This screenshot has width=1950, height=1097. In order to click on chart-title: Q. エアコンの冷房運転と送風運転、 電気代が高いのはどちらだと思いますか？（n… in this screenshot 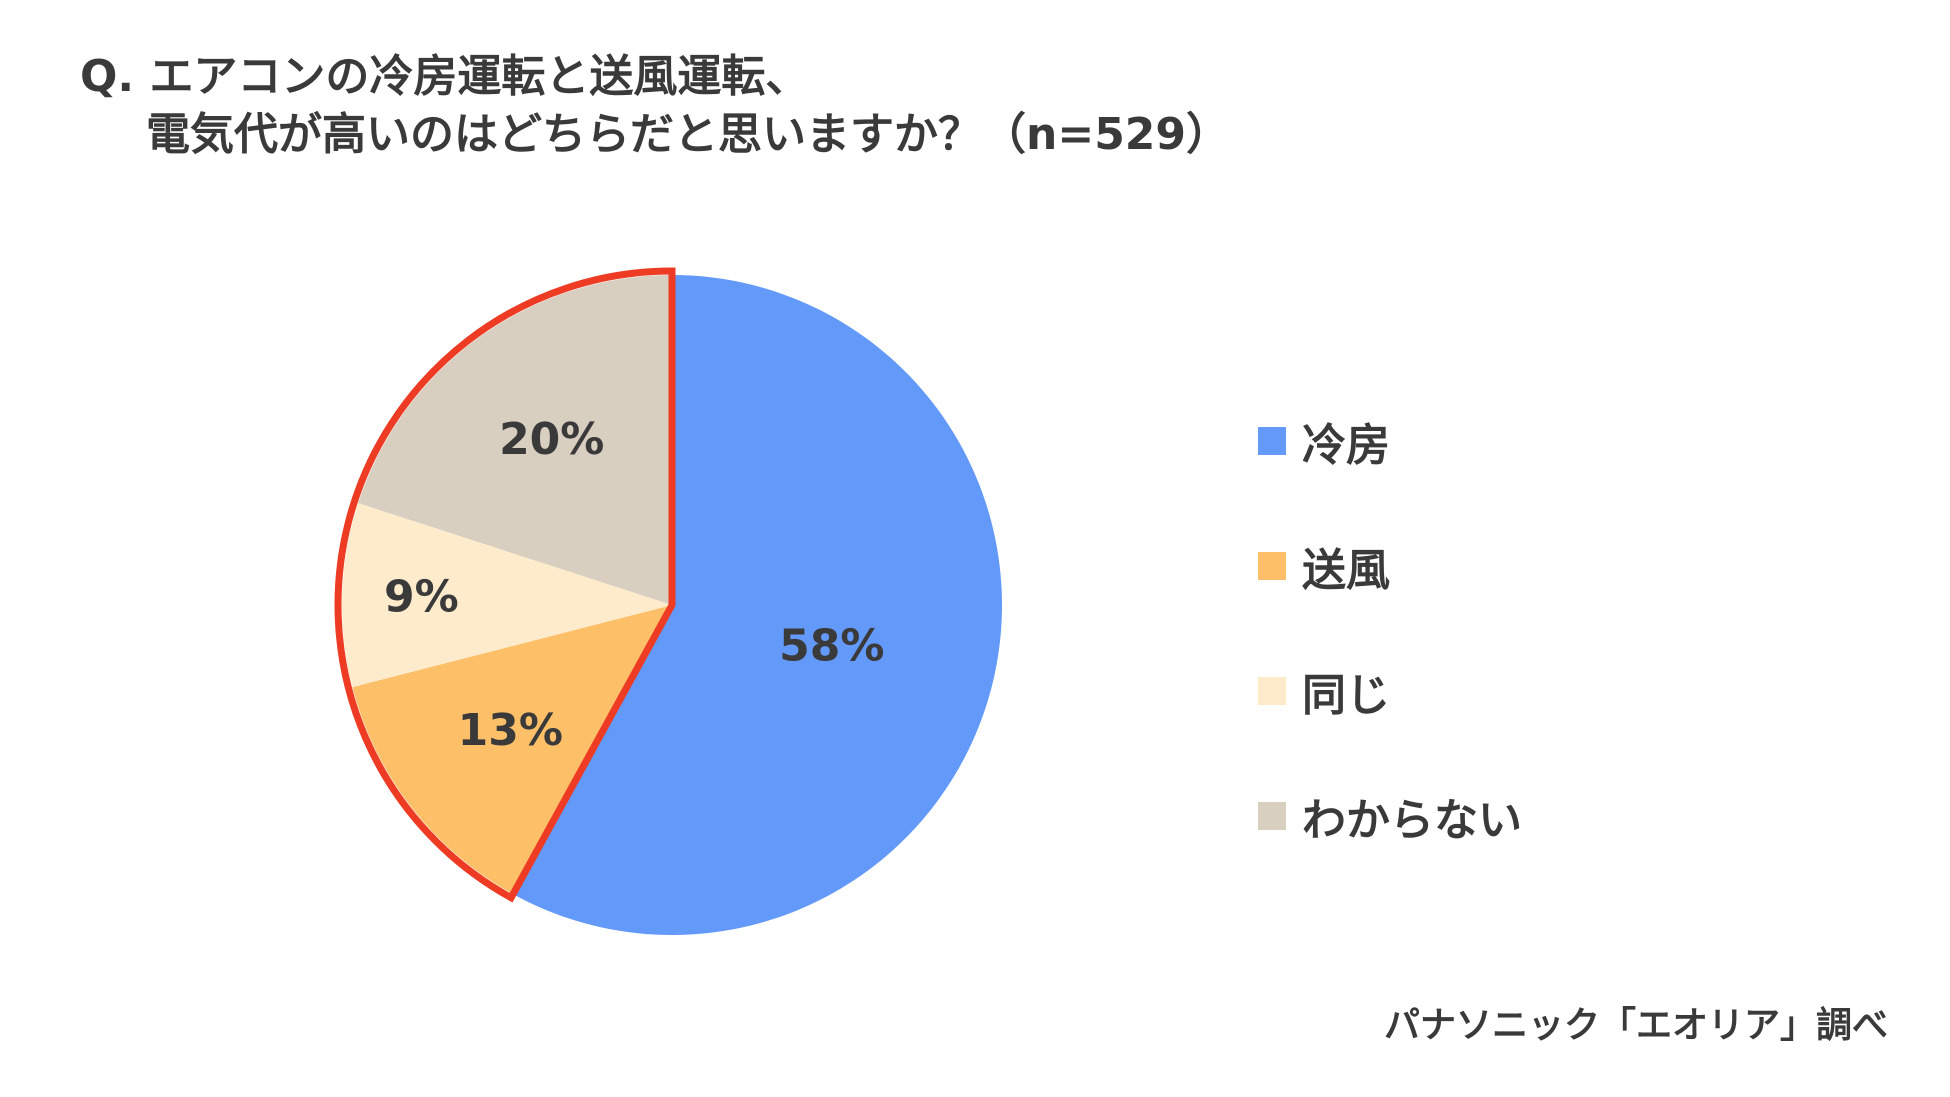, I will do `click(655, 106)`.